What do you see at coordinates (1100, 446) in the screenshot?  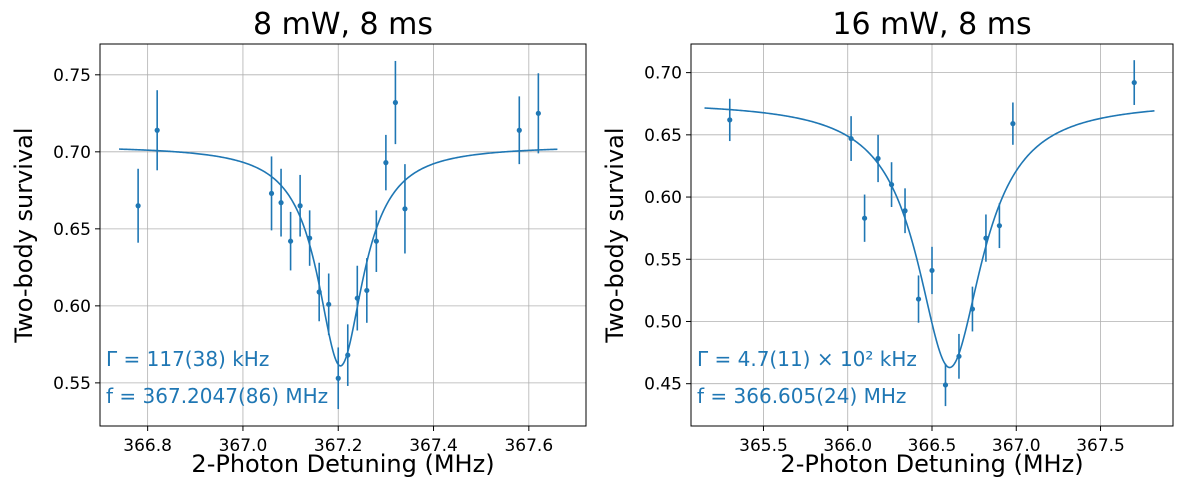 I see `x-tick-label: 367.5` at bounding box center [1100, 446].